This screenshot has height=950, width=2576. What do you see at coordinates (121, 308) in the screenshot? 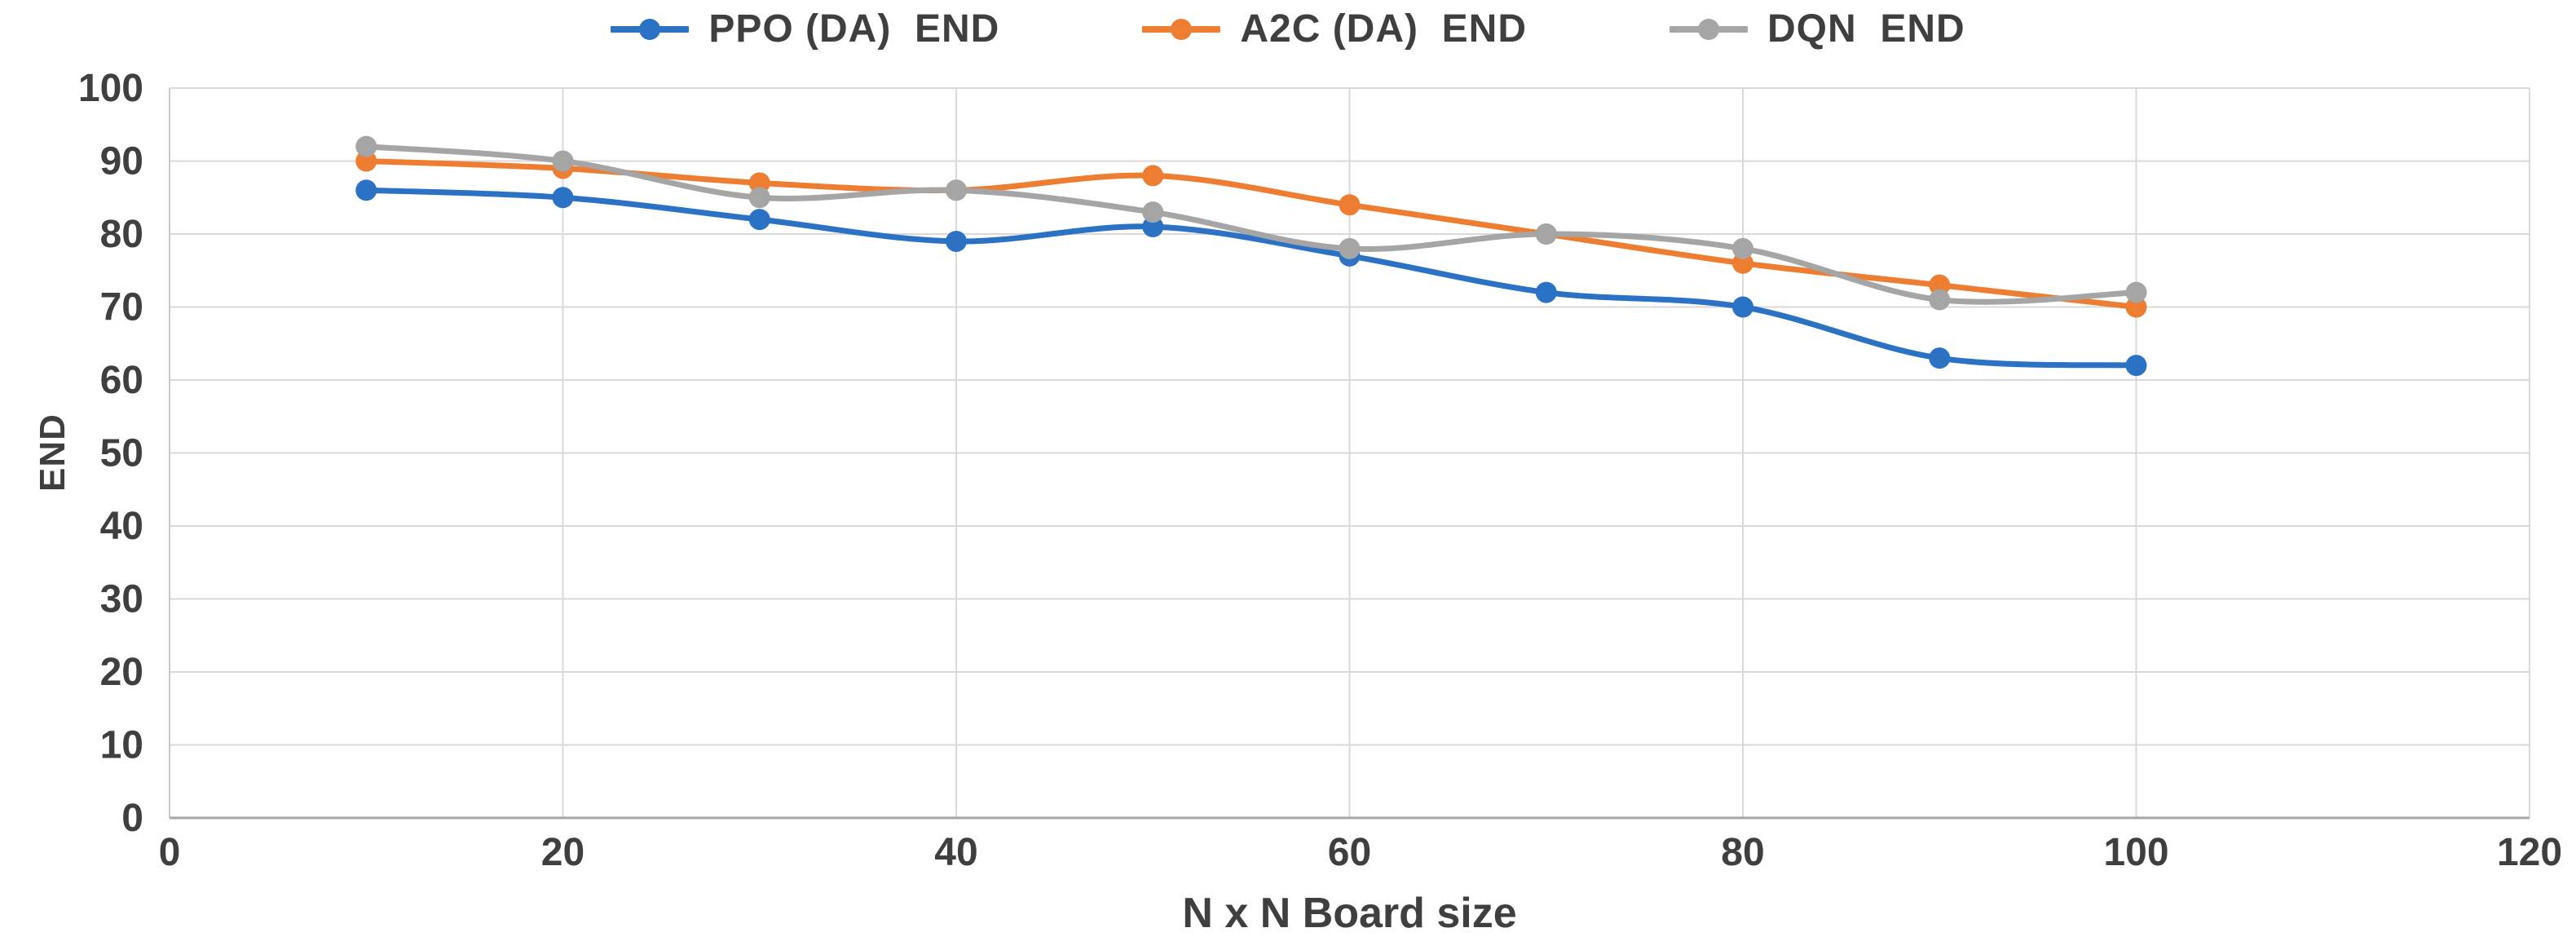
I see `y-tick-label: 70` at bounding box center [121, 308].